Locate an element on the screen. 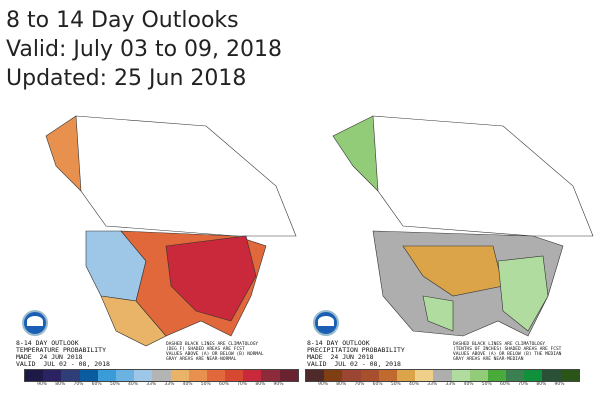 Image resolution: width=606 pixels, height=404 pixels. title-line: 8 to 14 Day Outlooks is located at coordinates (122, 20).